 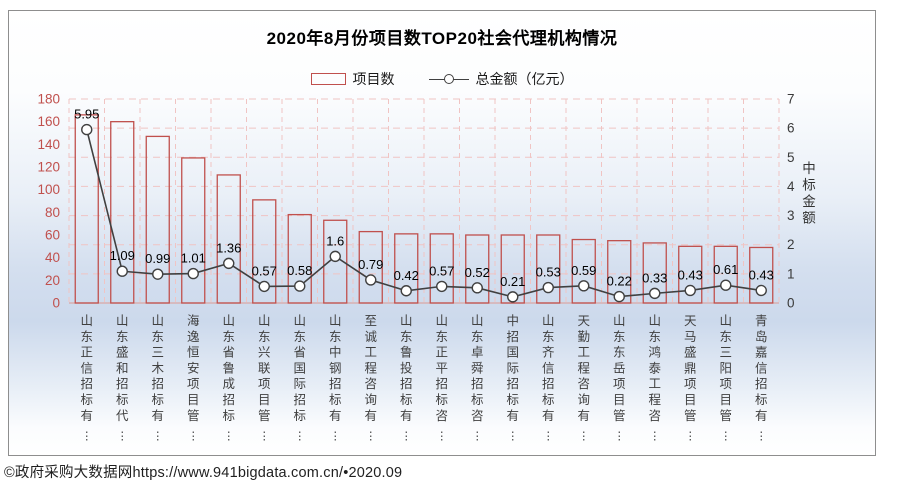 I want to click on data-label: 0.53, so click(x=548, y=272).